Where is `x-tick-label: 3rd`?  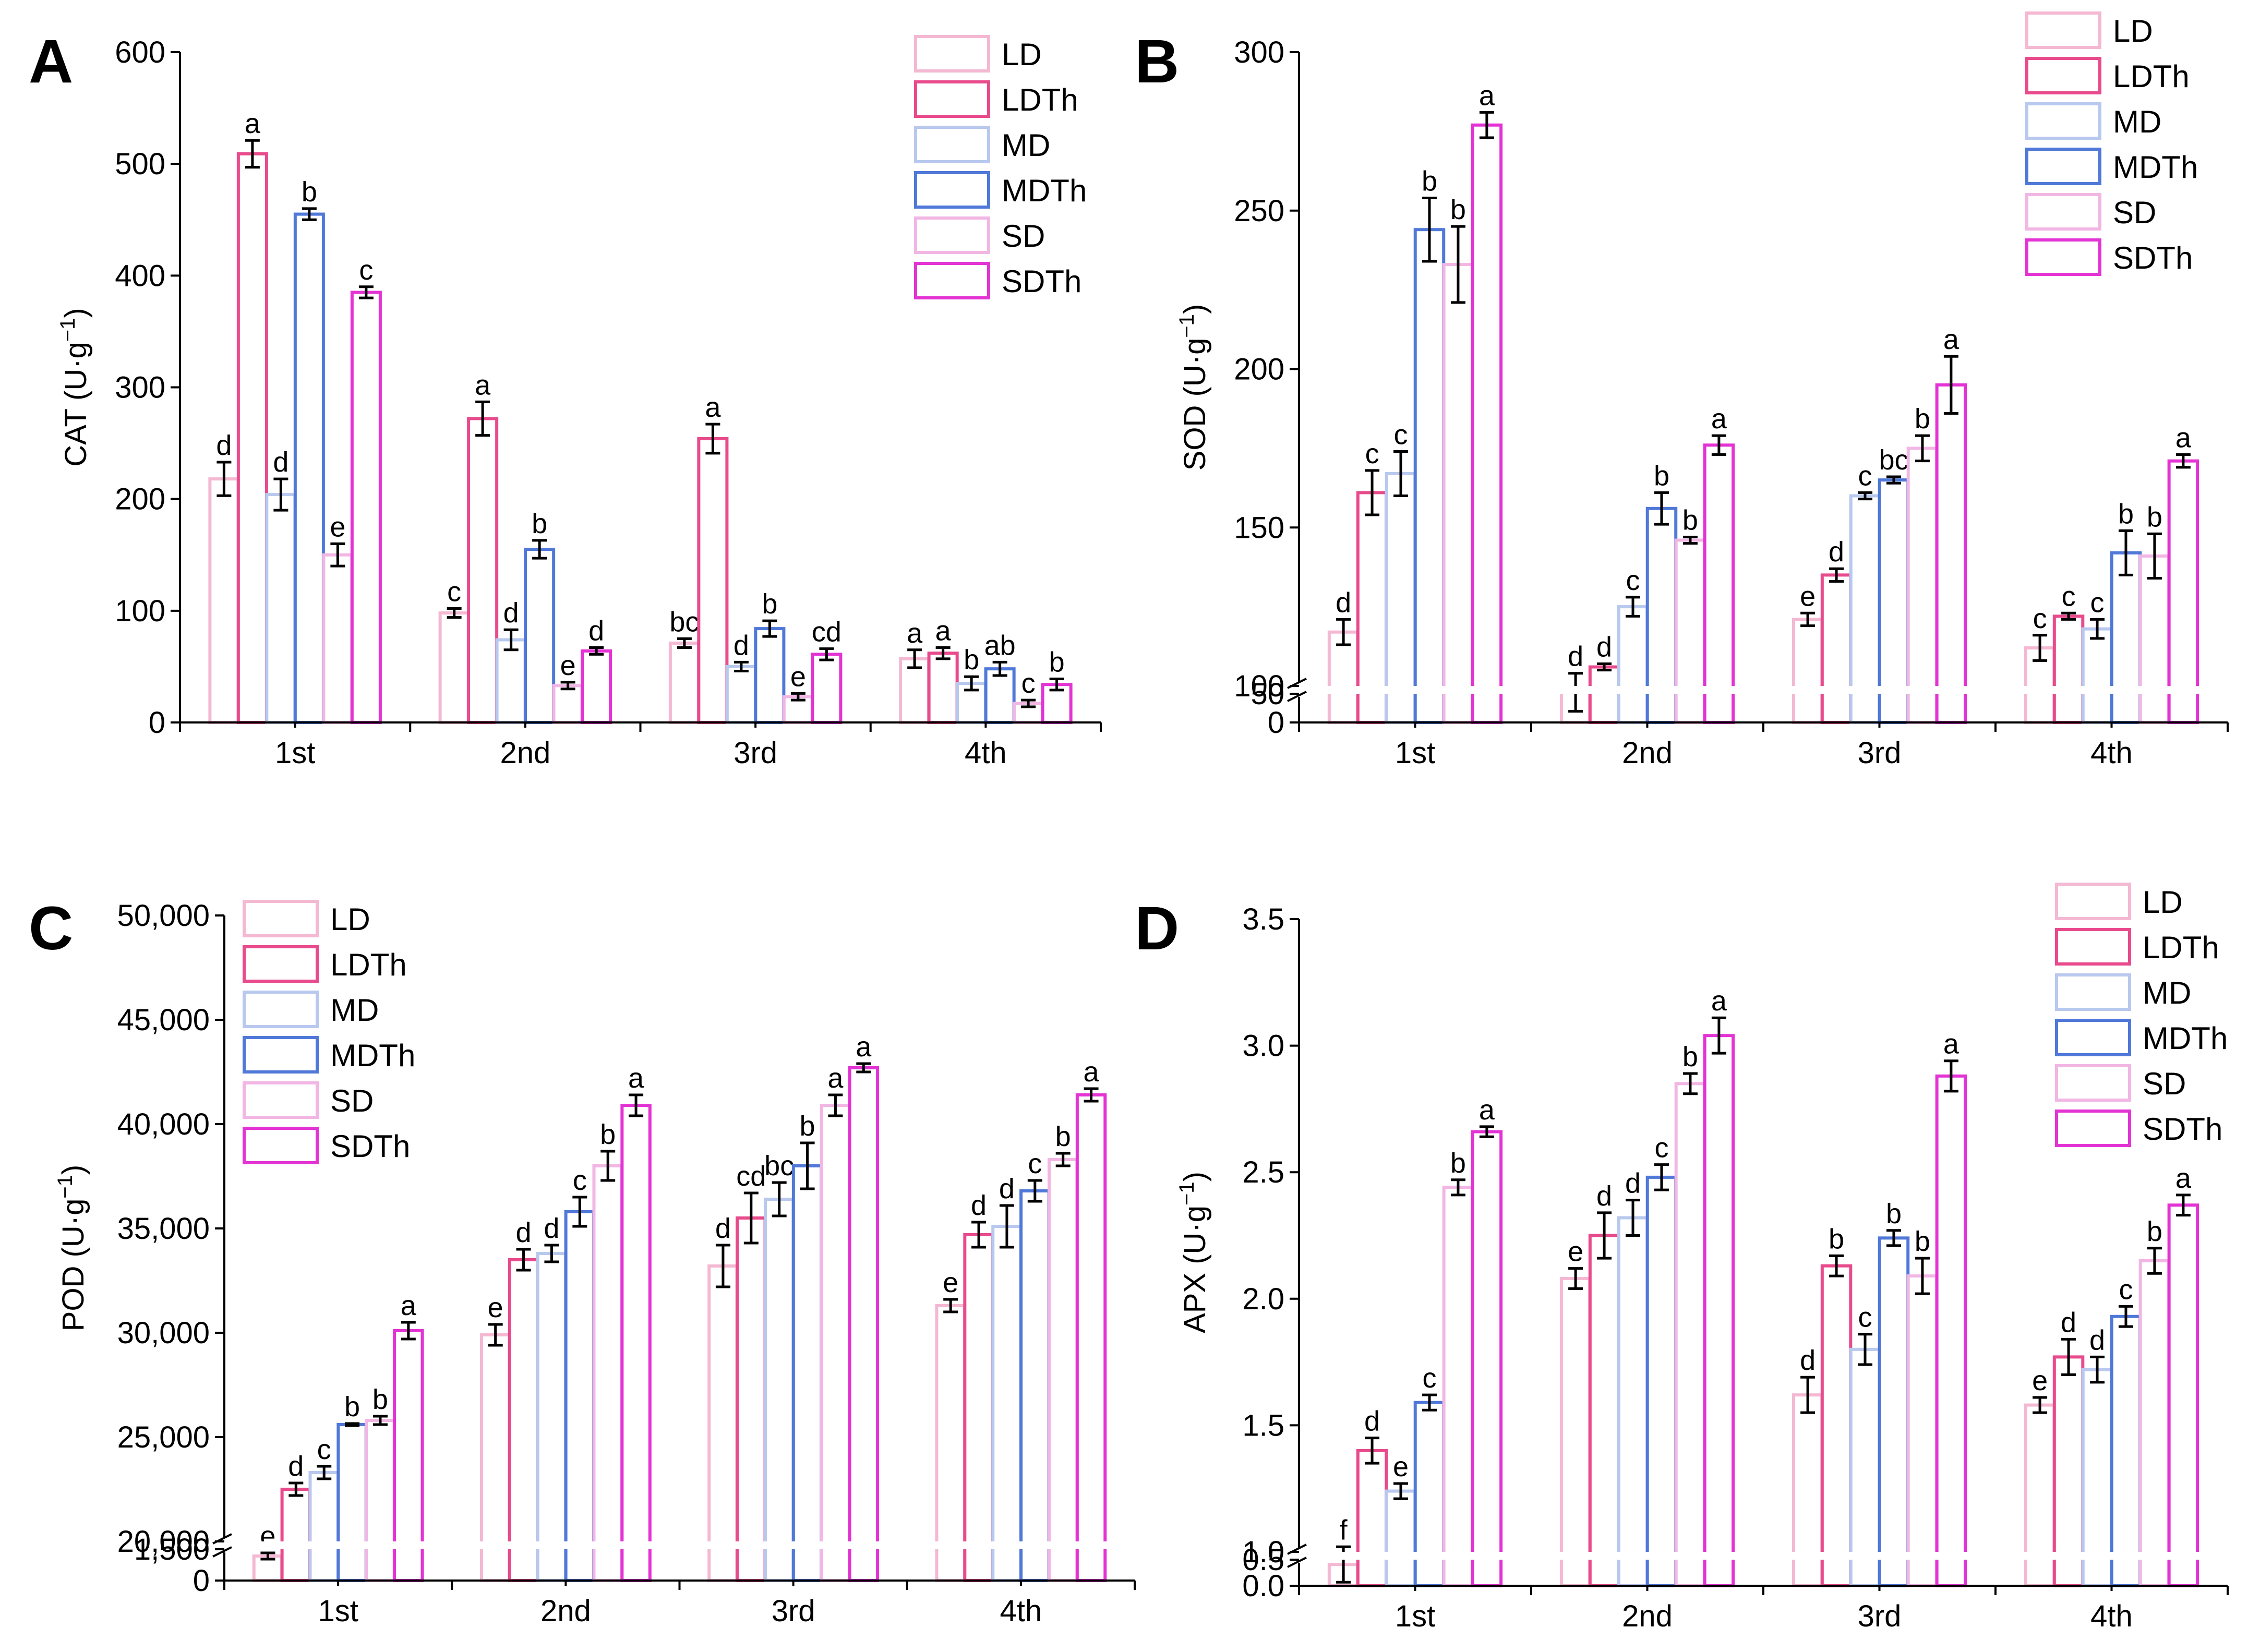
x-tick-label: 3rd is located at coordinates (793, 1611).